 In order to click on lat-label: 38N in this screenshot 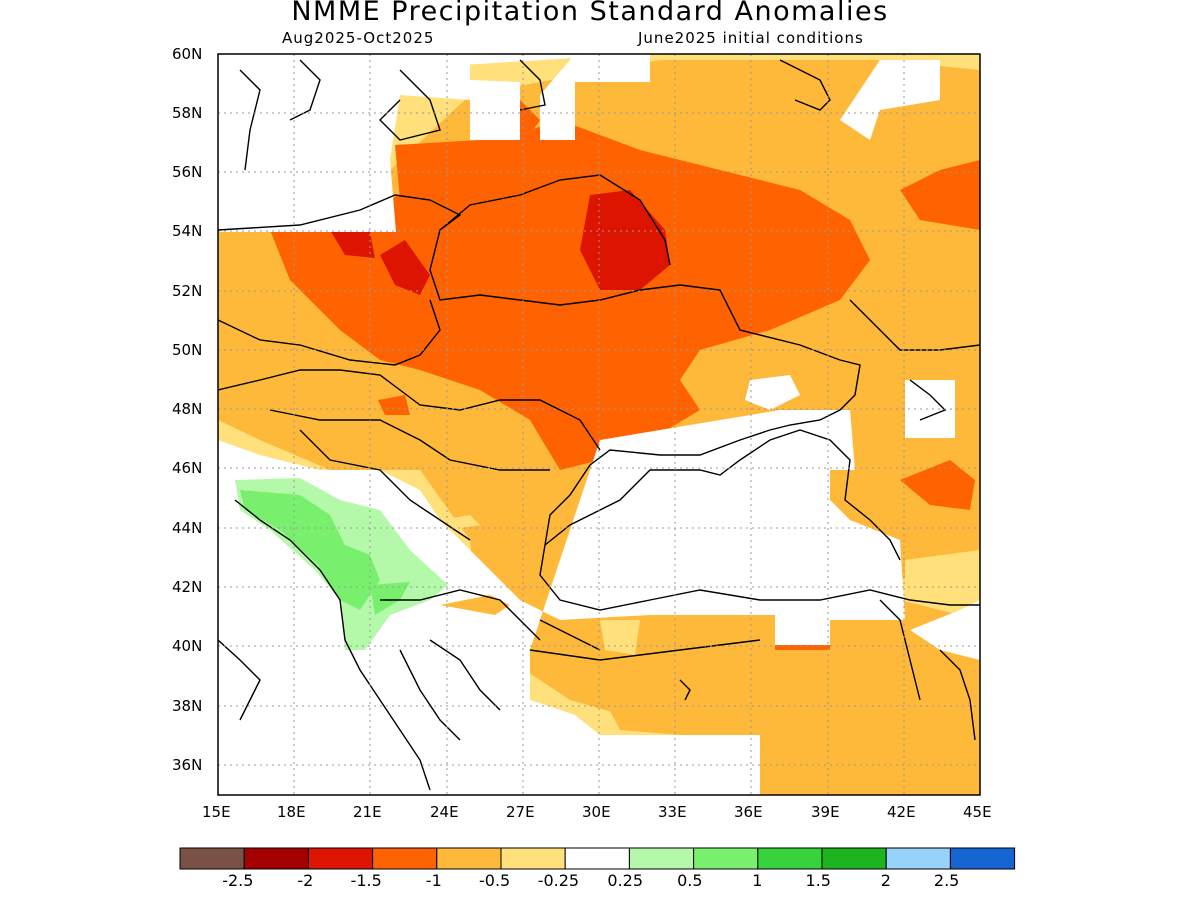, I will do `click(187, 706)`.